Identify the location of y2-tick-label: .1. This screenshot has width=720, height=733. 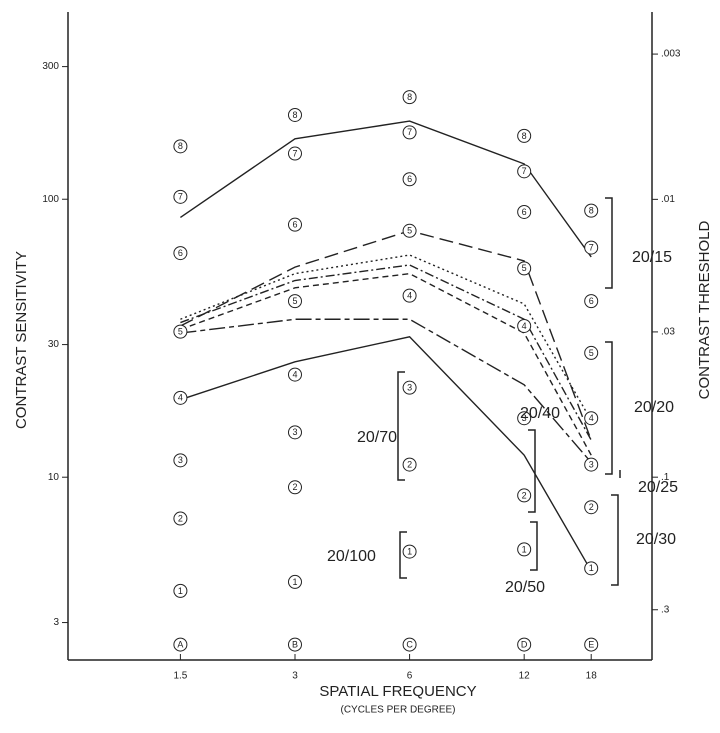
(665, 477).